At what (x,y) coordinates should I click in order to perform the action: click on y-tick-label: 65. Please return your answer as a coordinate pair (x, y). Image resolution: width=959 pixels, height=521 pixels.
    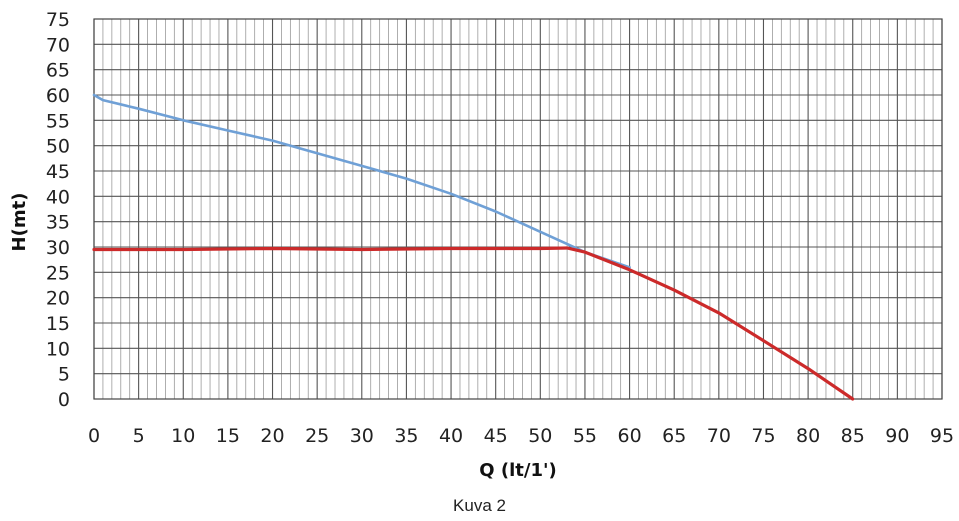
    Looking at the image, I should click on (58, 71).